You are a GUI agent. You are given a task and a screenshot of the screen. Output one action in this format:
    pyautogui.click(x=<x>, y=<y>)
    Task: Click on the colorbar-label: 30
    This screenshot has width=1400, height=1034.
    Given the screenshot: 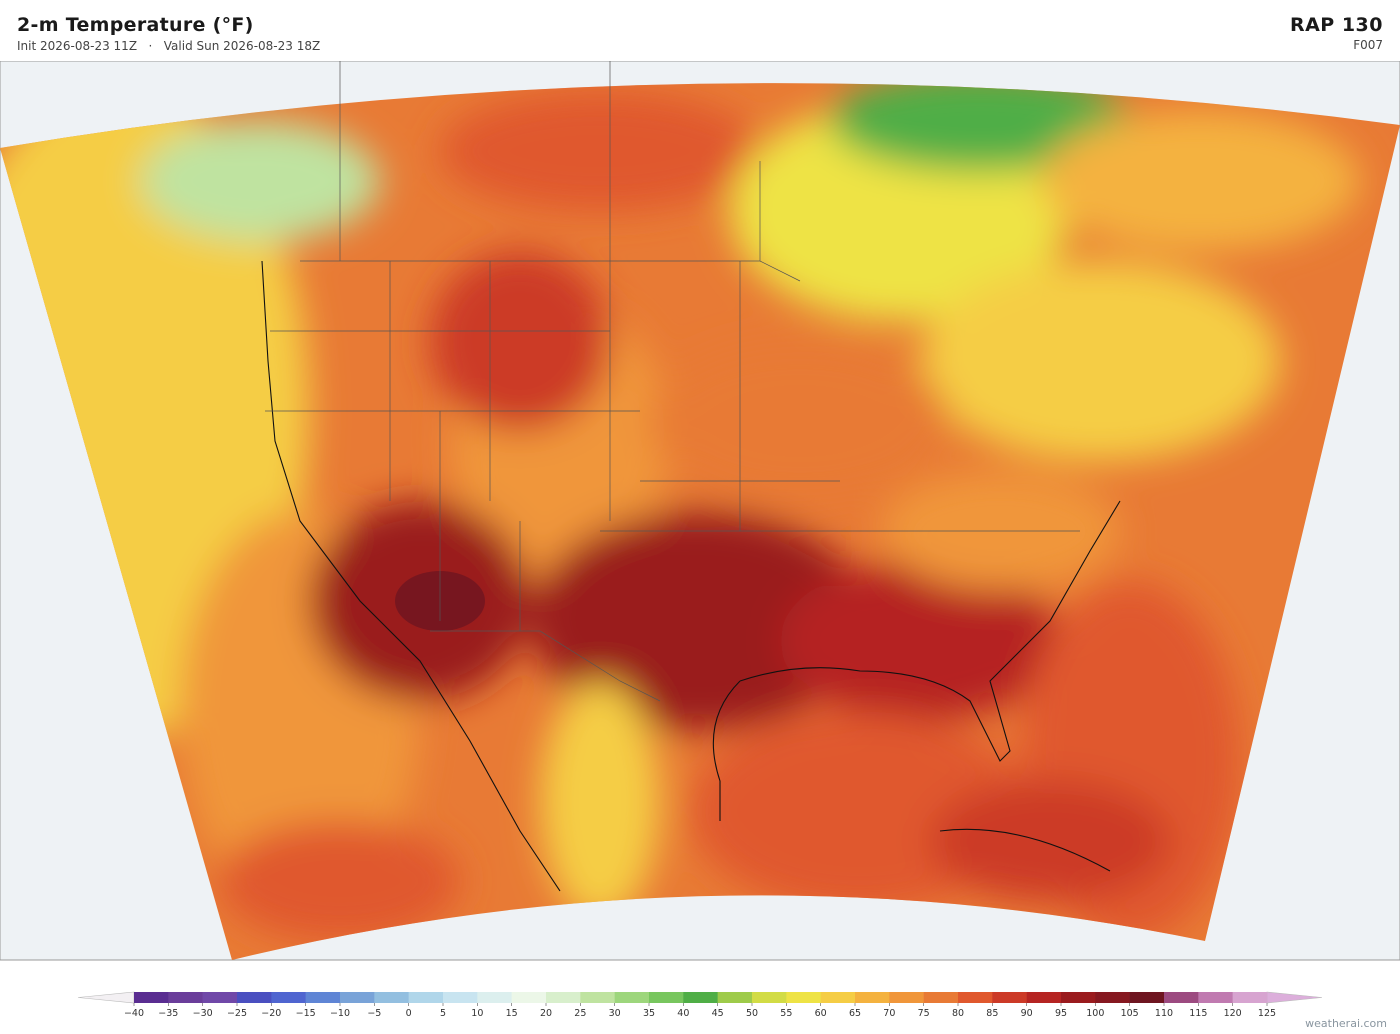 What is the action you would take?
    pyautogui.click(x=615, y=1013)
    